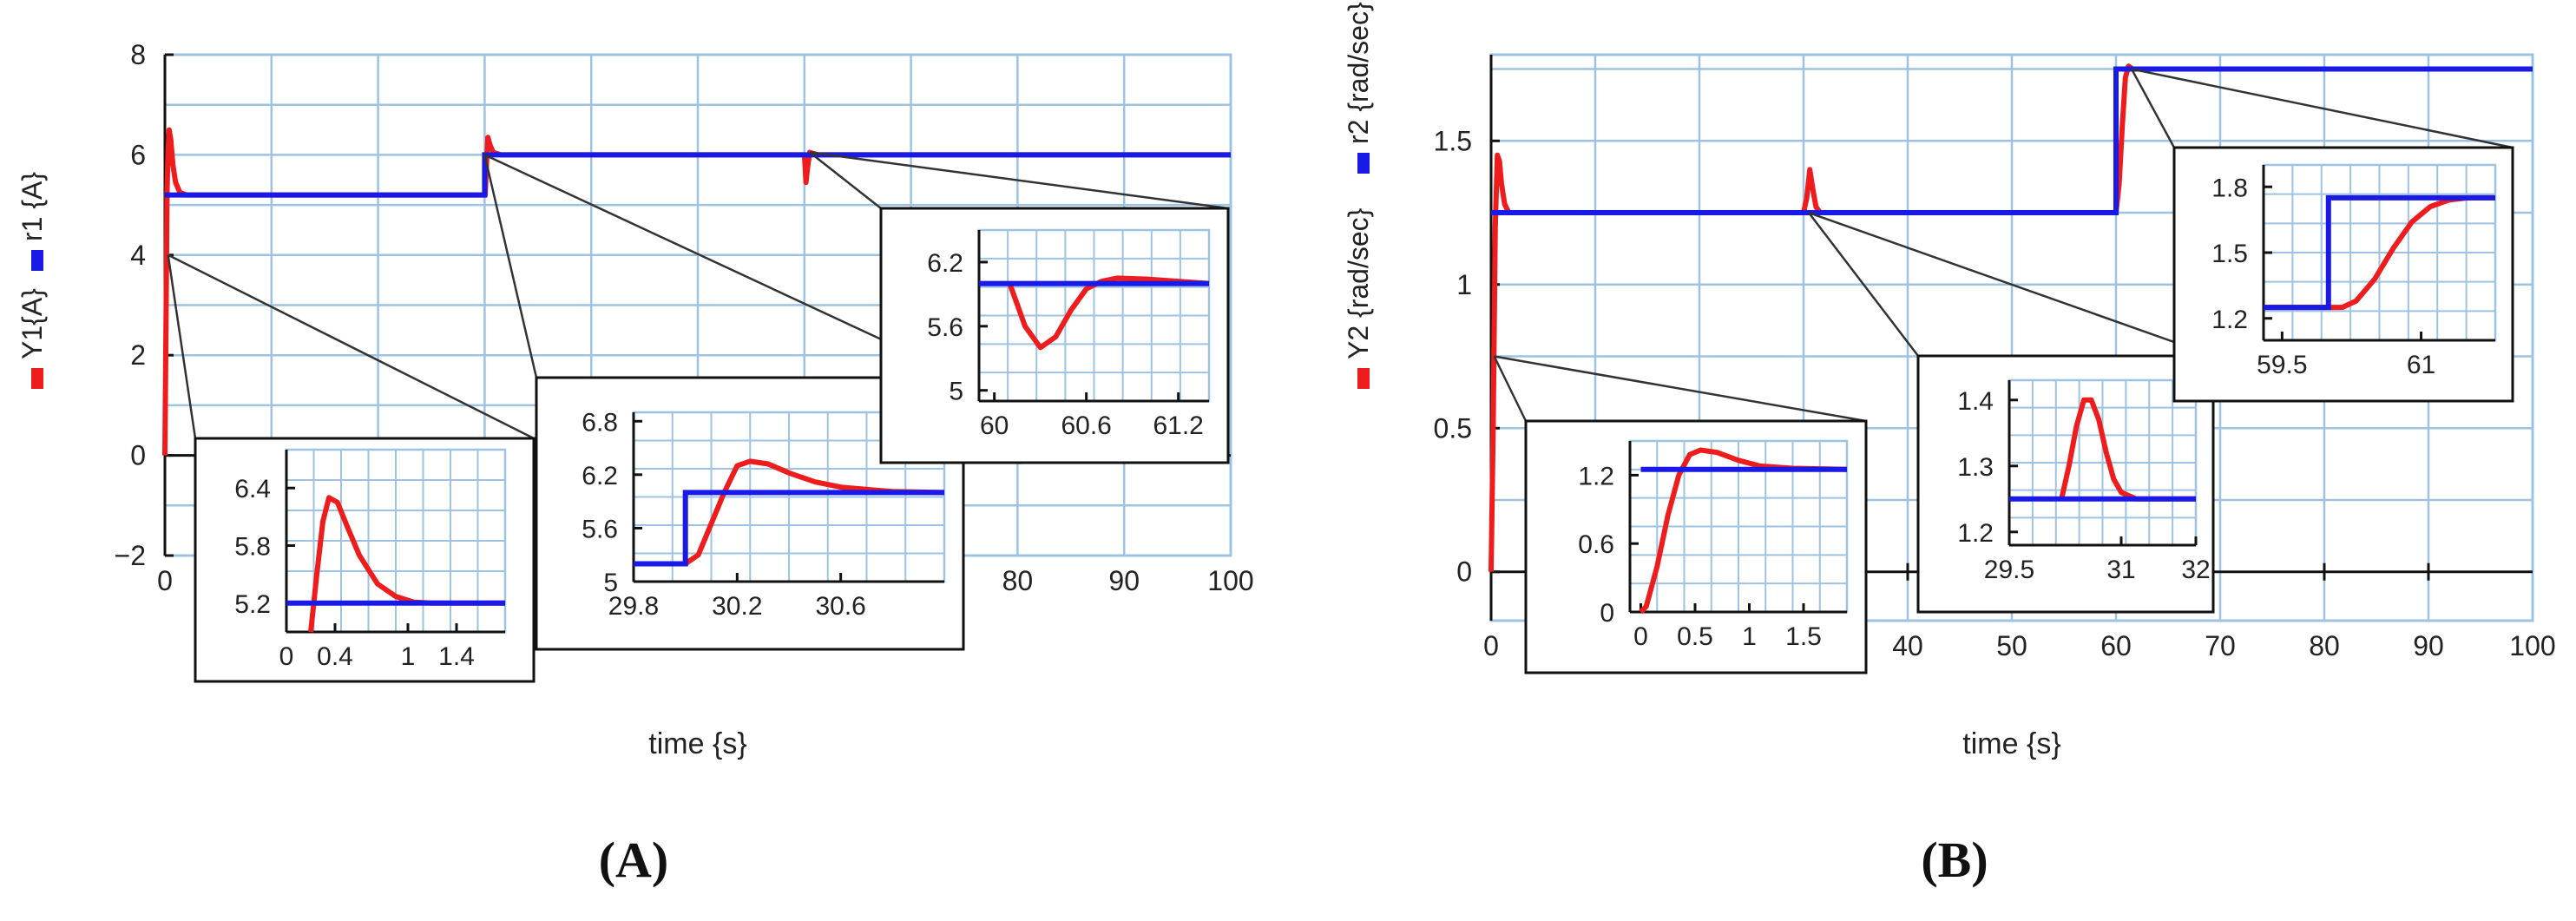  Describe the element at coordinates (252, 489) in the screenshot. I see `inset-y-tick-label: 6.4` at that location.